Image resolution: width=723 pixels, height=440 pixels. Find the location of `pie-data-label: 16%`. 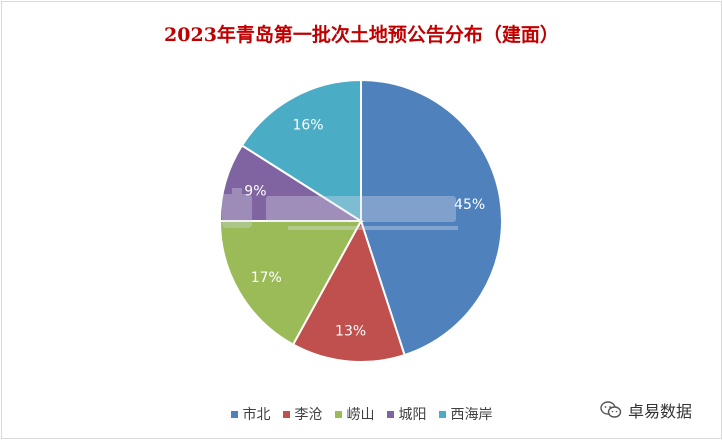

pie-data-label: 16% is located at coordinates (307, 126).